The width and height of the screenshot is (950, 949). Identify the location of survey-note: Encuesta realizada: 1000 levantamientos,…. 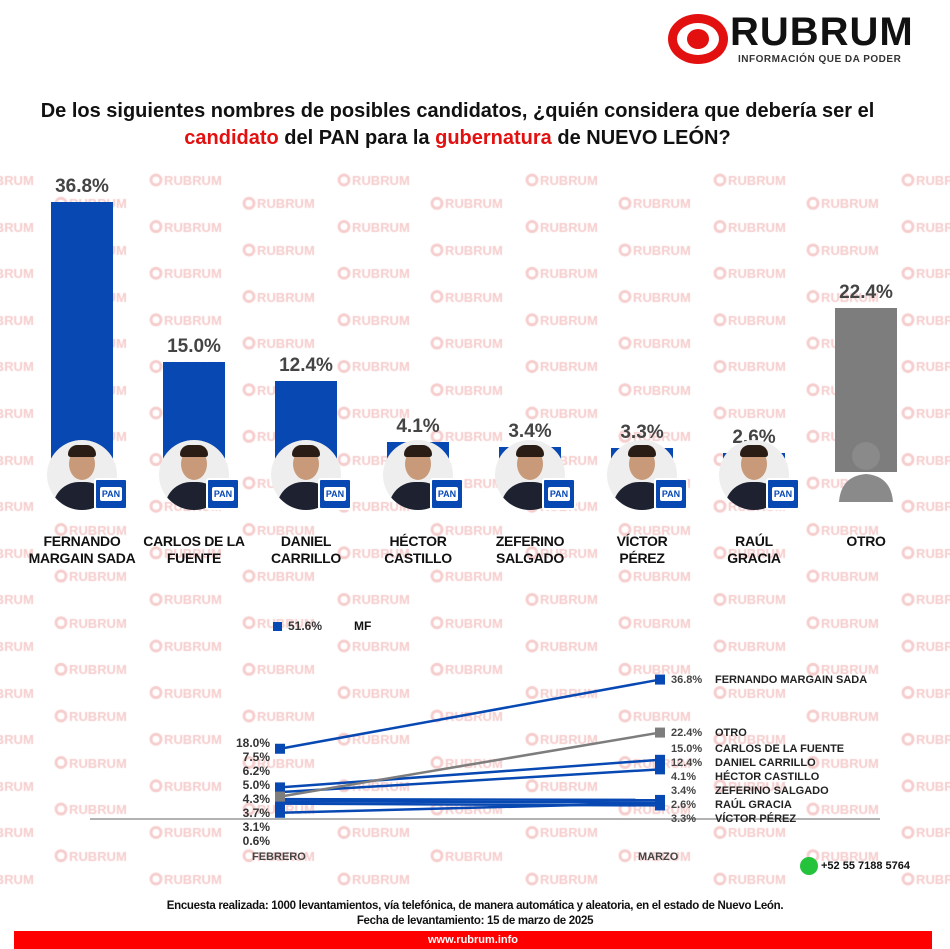
(475, 913).